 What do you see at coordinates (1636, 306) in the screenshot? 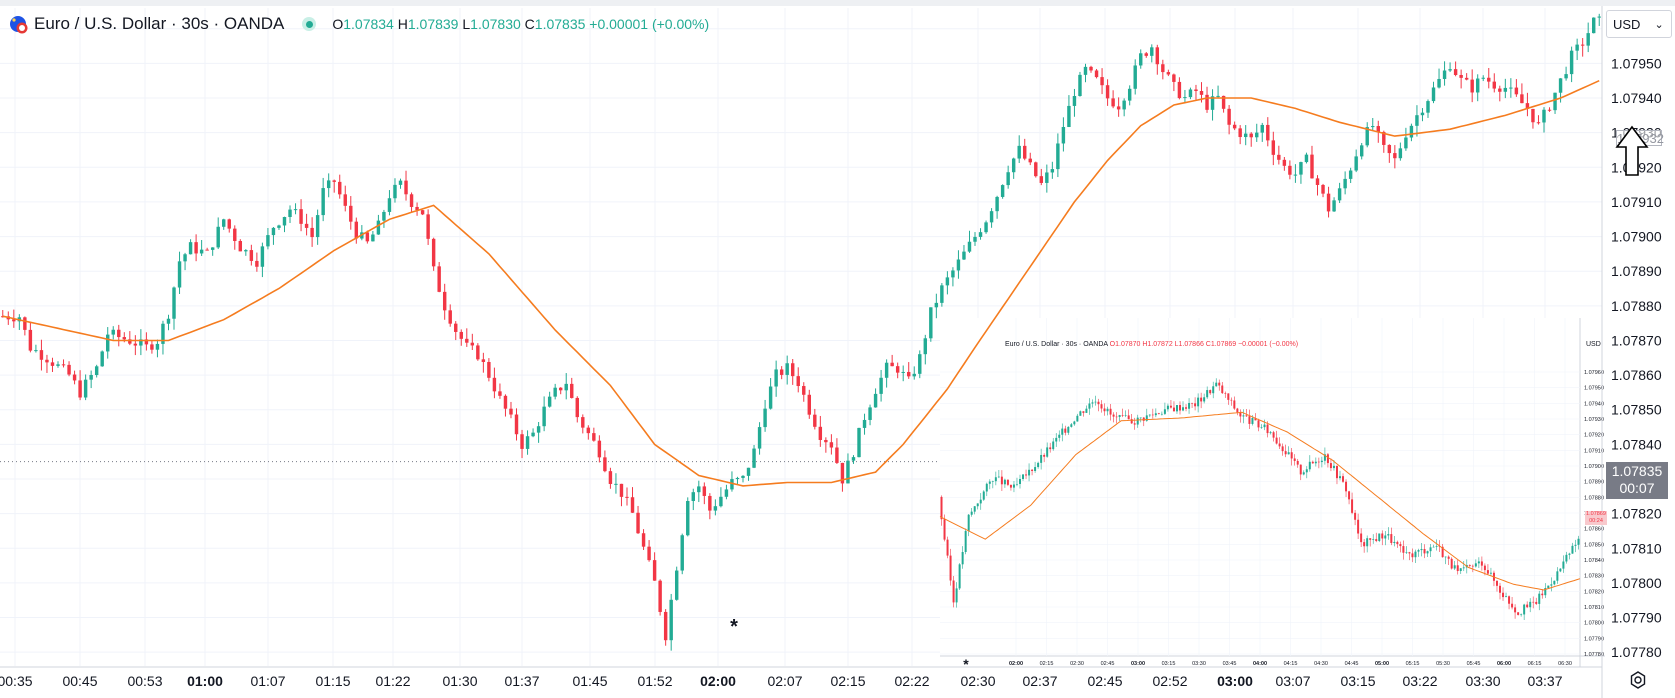
I see `y-tick-label: 1.07880` at bounding box center [1636, 306].